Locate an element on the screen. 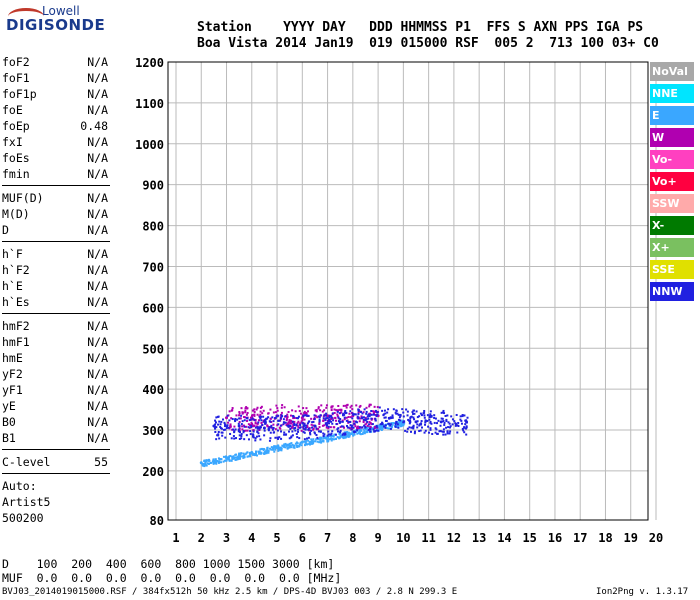 This screenshot has height=600, width=700. y-tick-label: 900 is located at coordinates (153, 186).